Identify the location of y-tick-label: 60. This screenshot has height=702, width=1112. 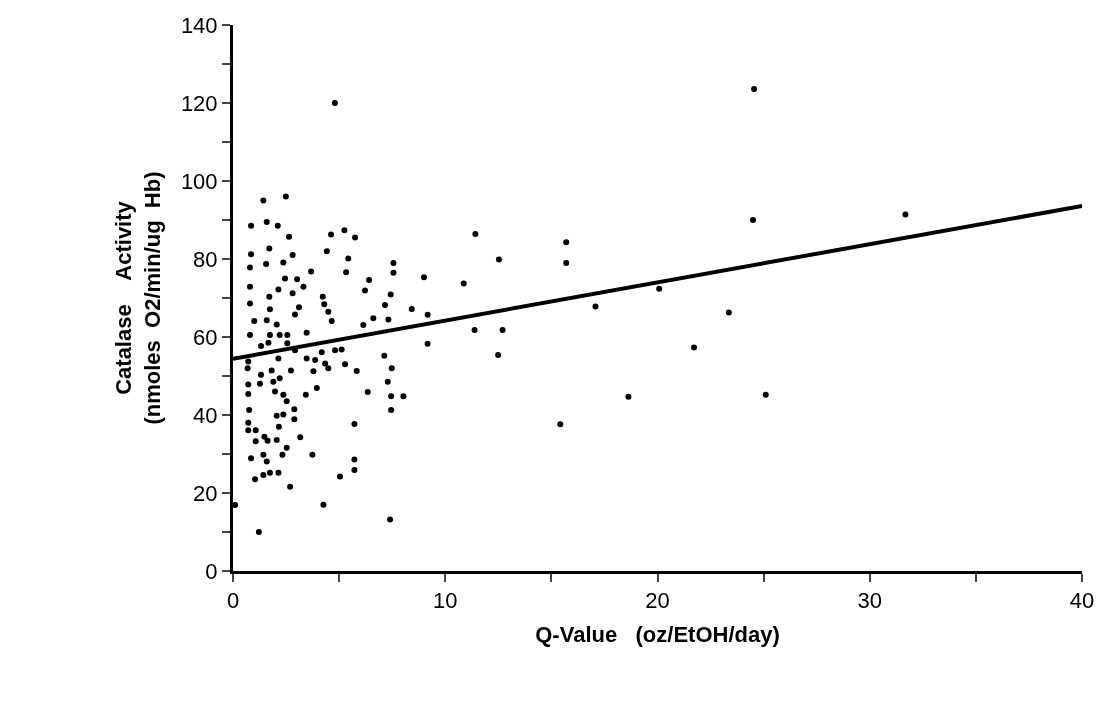
(205, 337).